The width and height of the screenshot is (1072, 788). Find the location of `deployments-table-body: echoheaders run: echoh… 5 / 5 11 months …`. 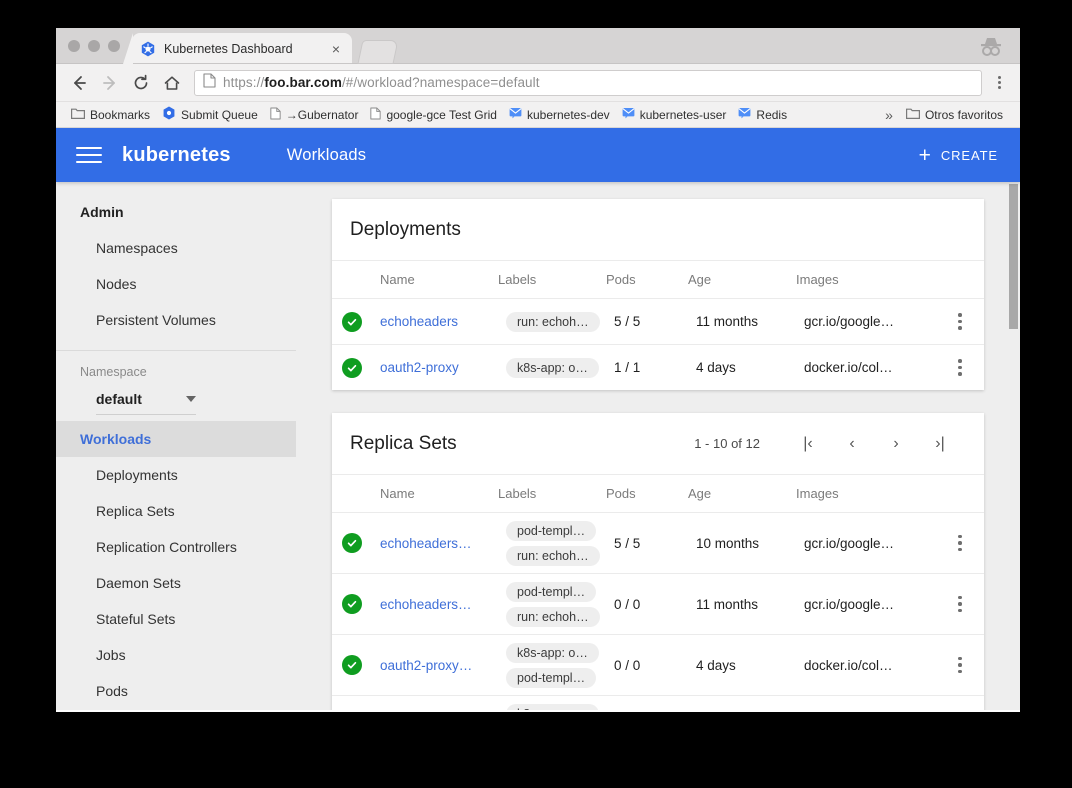

deployments-table-body: echoheaders run: echoh… 5 / 5 11 months … is located at coordinates (658, 344).